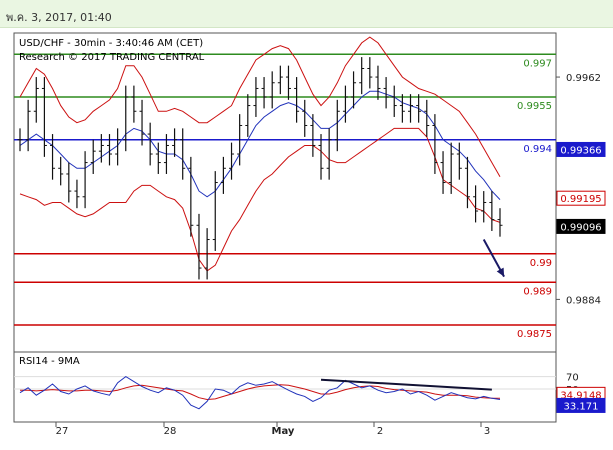 Image resolution: width=613 pixels, height=450 pixels. I want to click on price-label-text: 0.99195, so click(580, 199).